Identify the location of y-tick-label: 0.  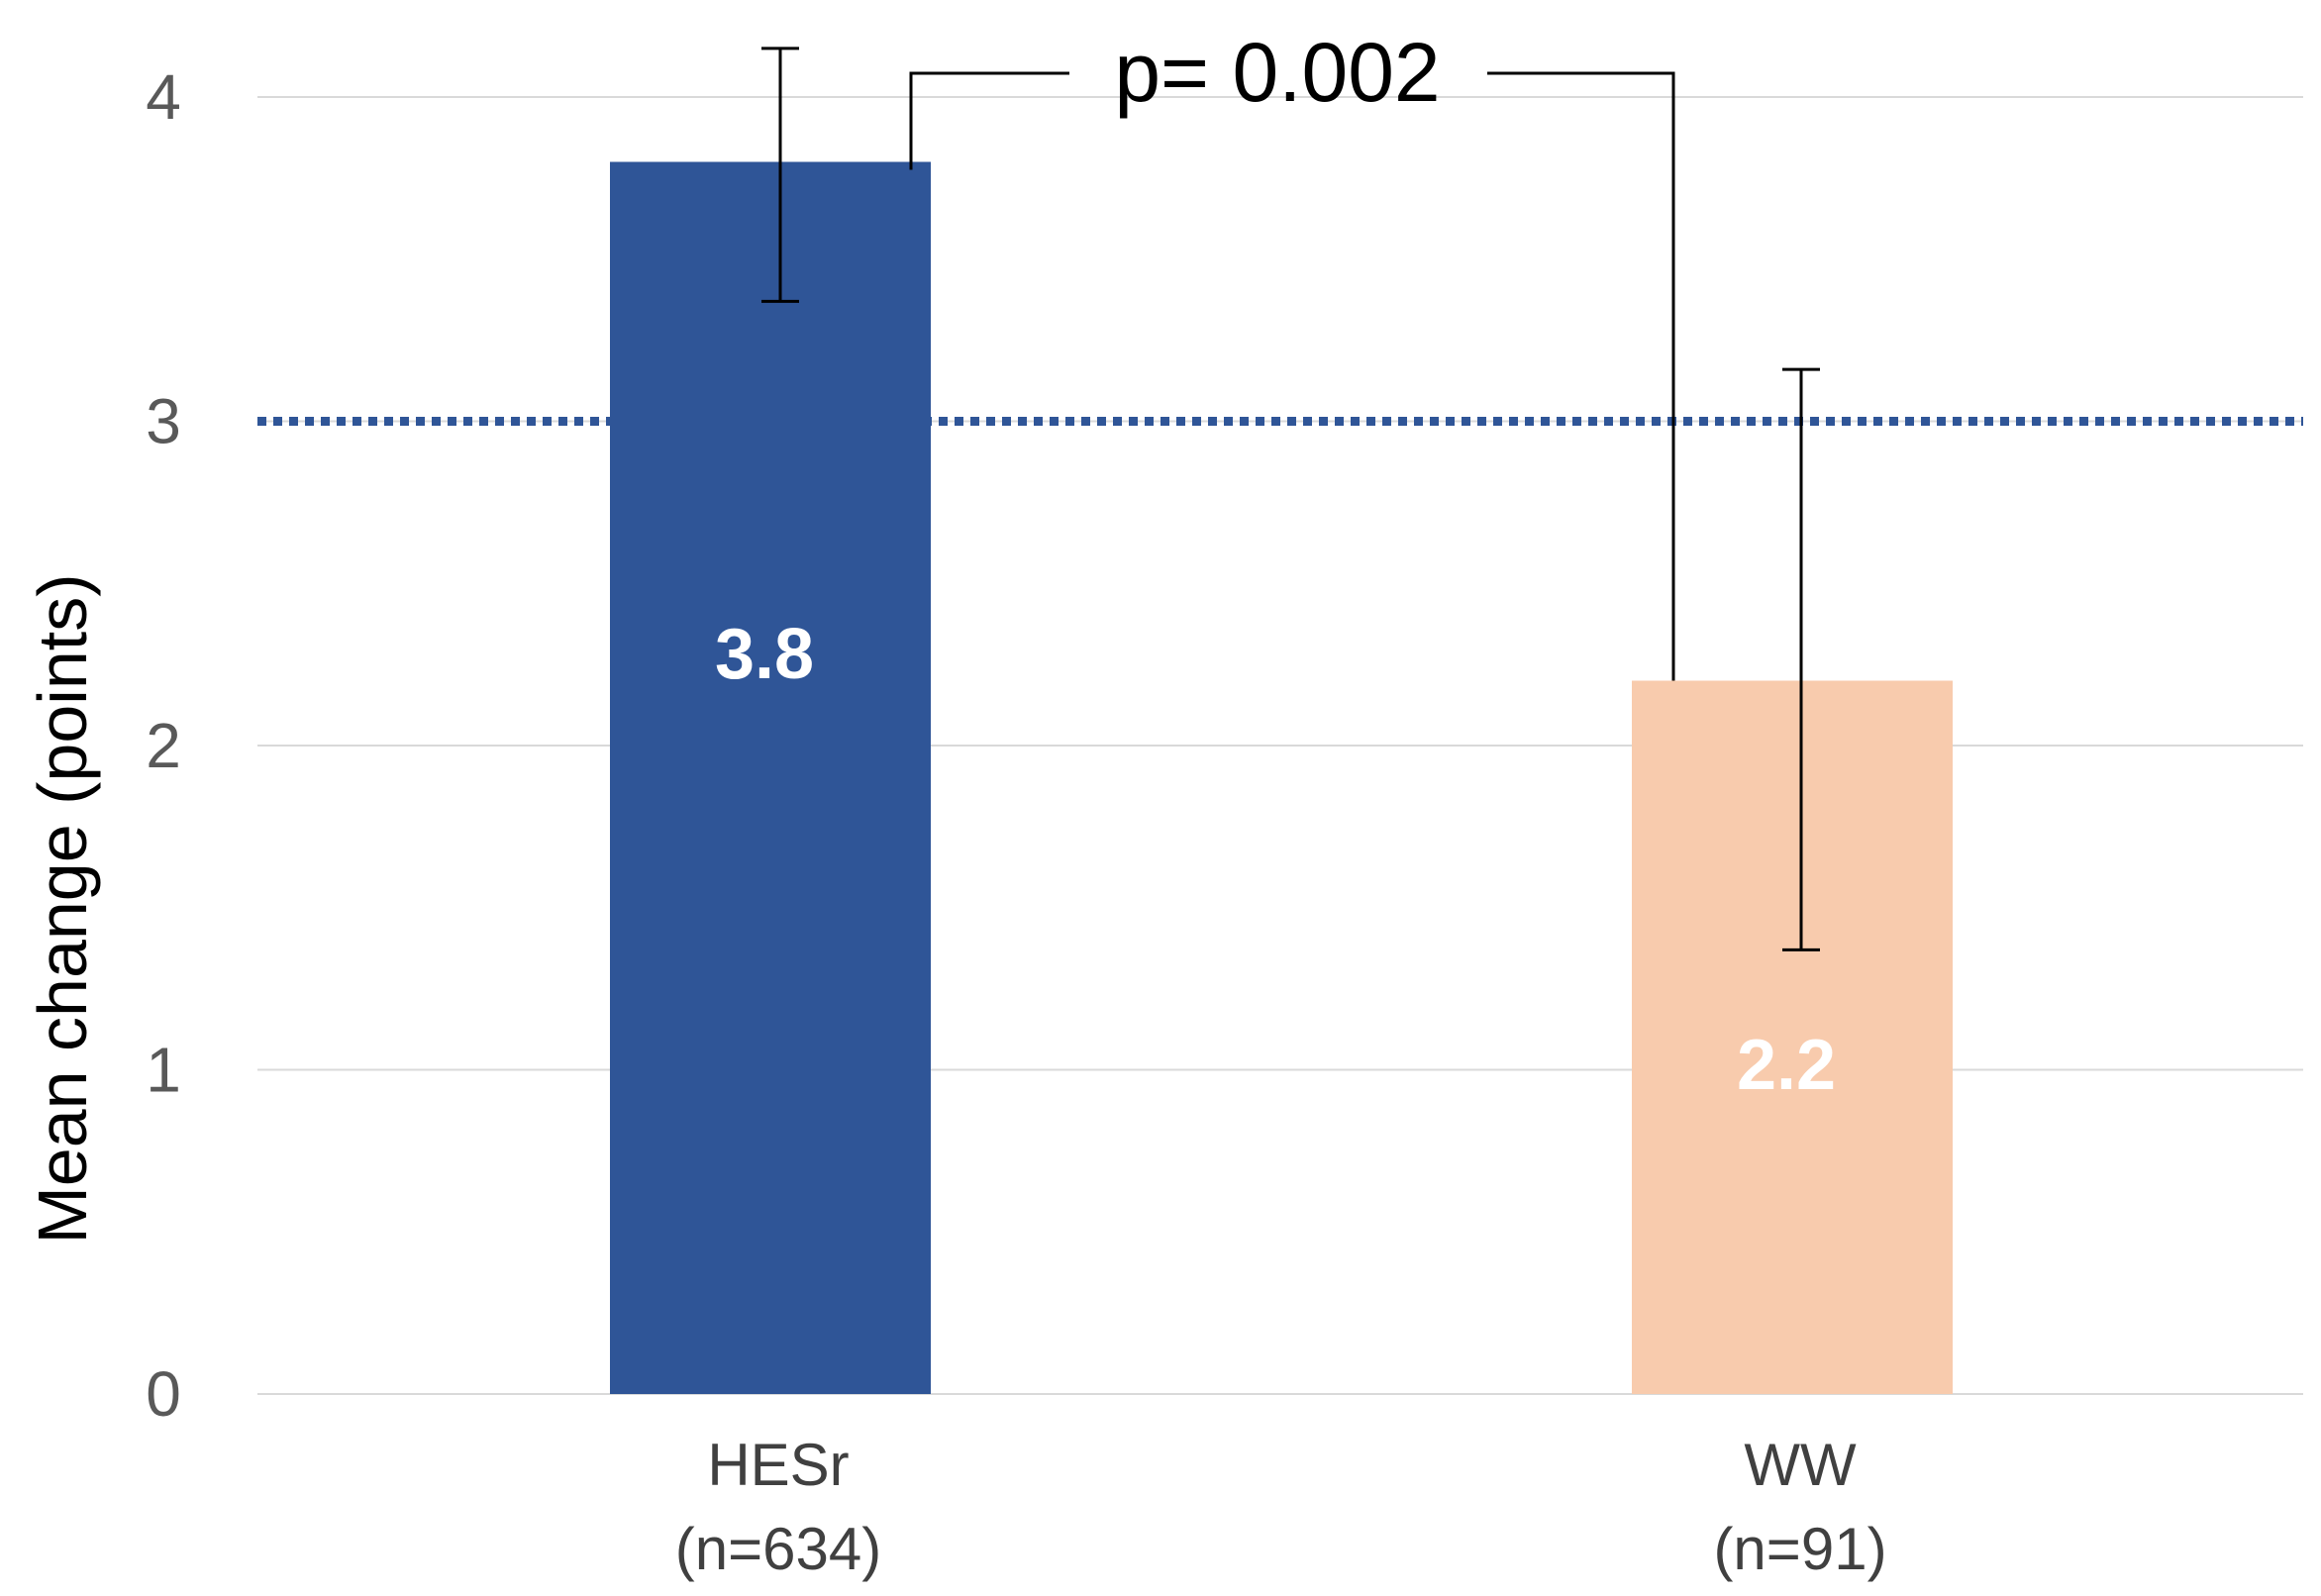
(164, 1394).